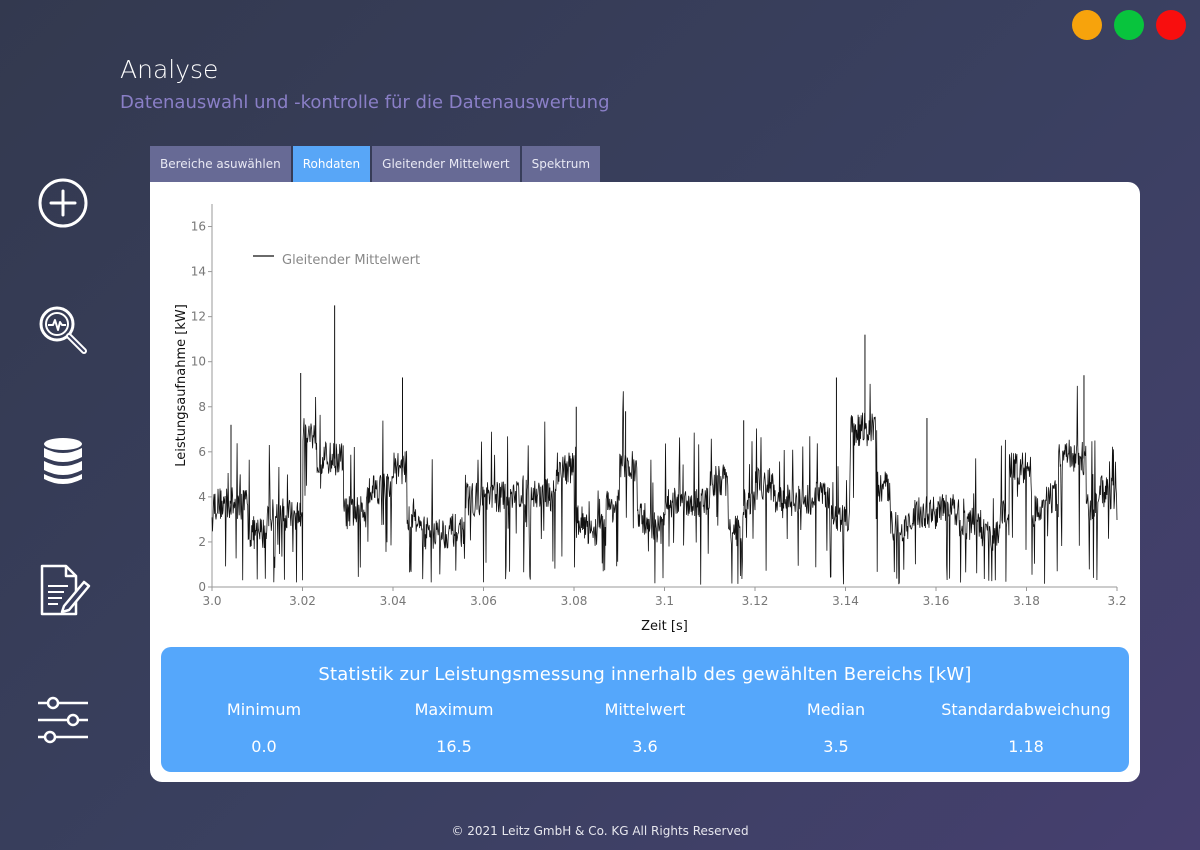  What do you see at coordinates (198, 272) in the screenshot?
I see `y-tick-label: 14` at bounding box center [198, 272].